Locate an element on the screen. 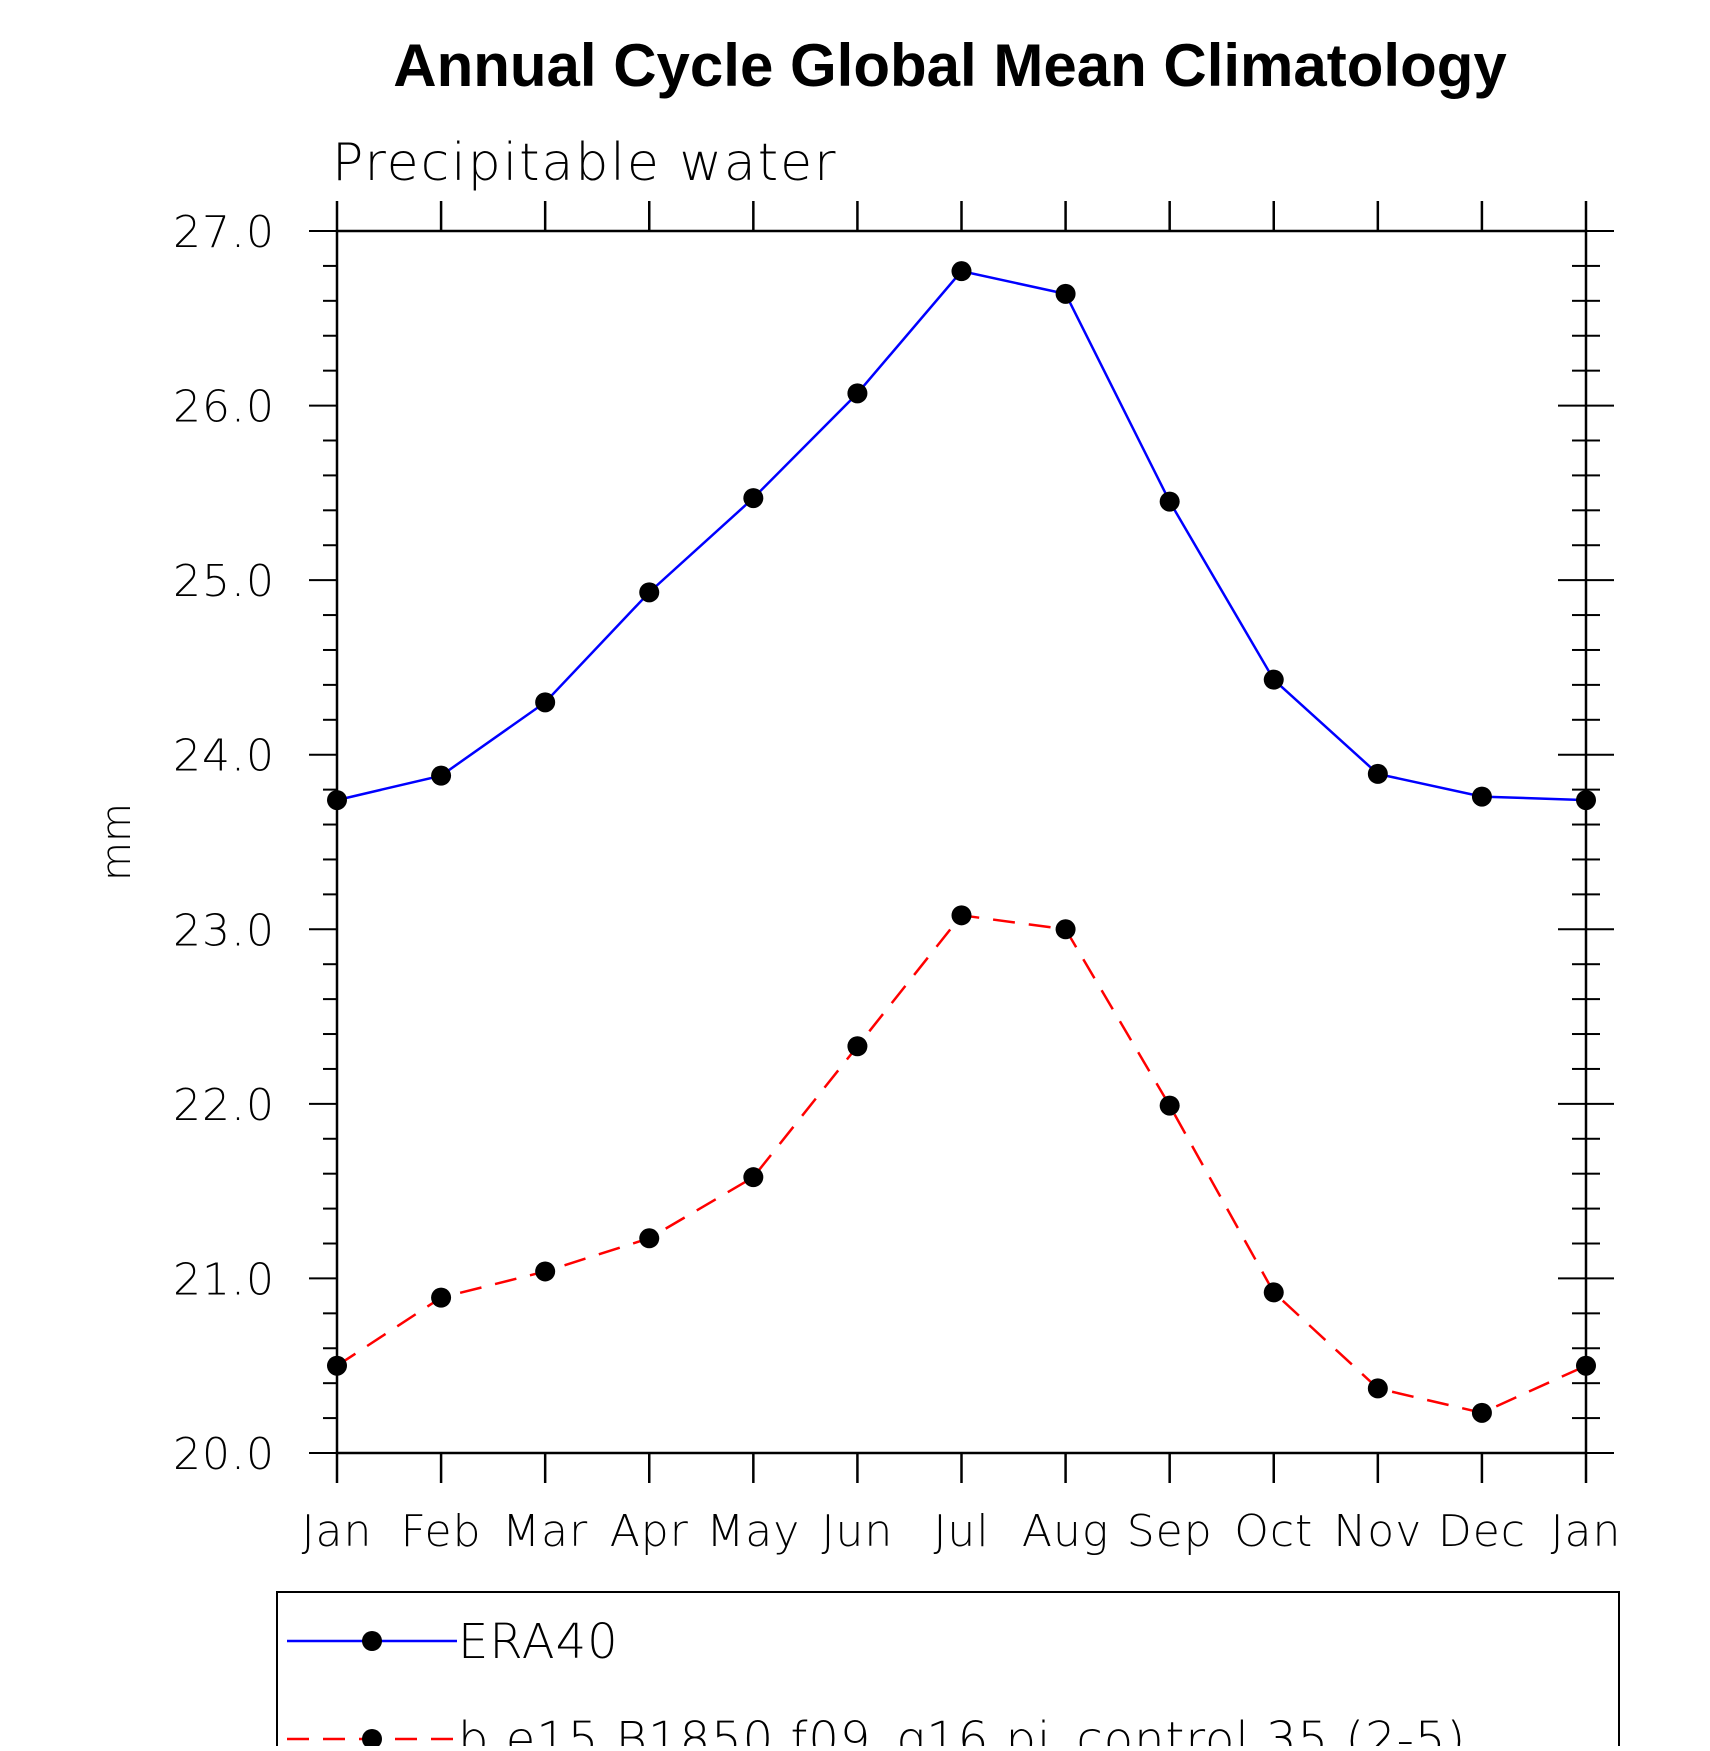 This screenshot has width=1710, height=1751. x-tick-label: Jul is located at coordinates (961, 1531).